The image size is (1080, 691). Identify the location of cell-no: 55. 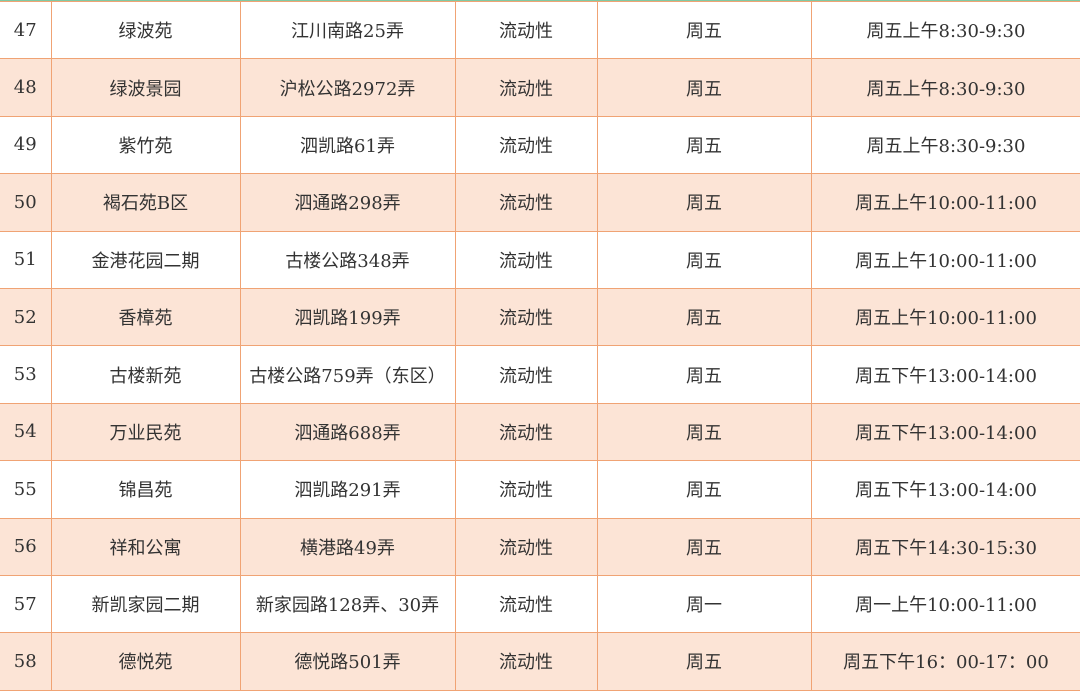
(26, 489).